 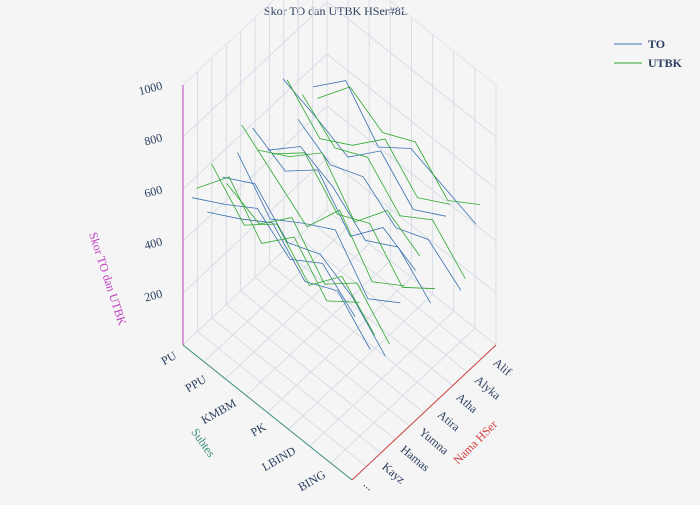 What do you see at coordinates (434, 441) in the screenshot?
I see `nama-tick-label: Yumna` at bounding box center [434, 441].